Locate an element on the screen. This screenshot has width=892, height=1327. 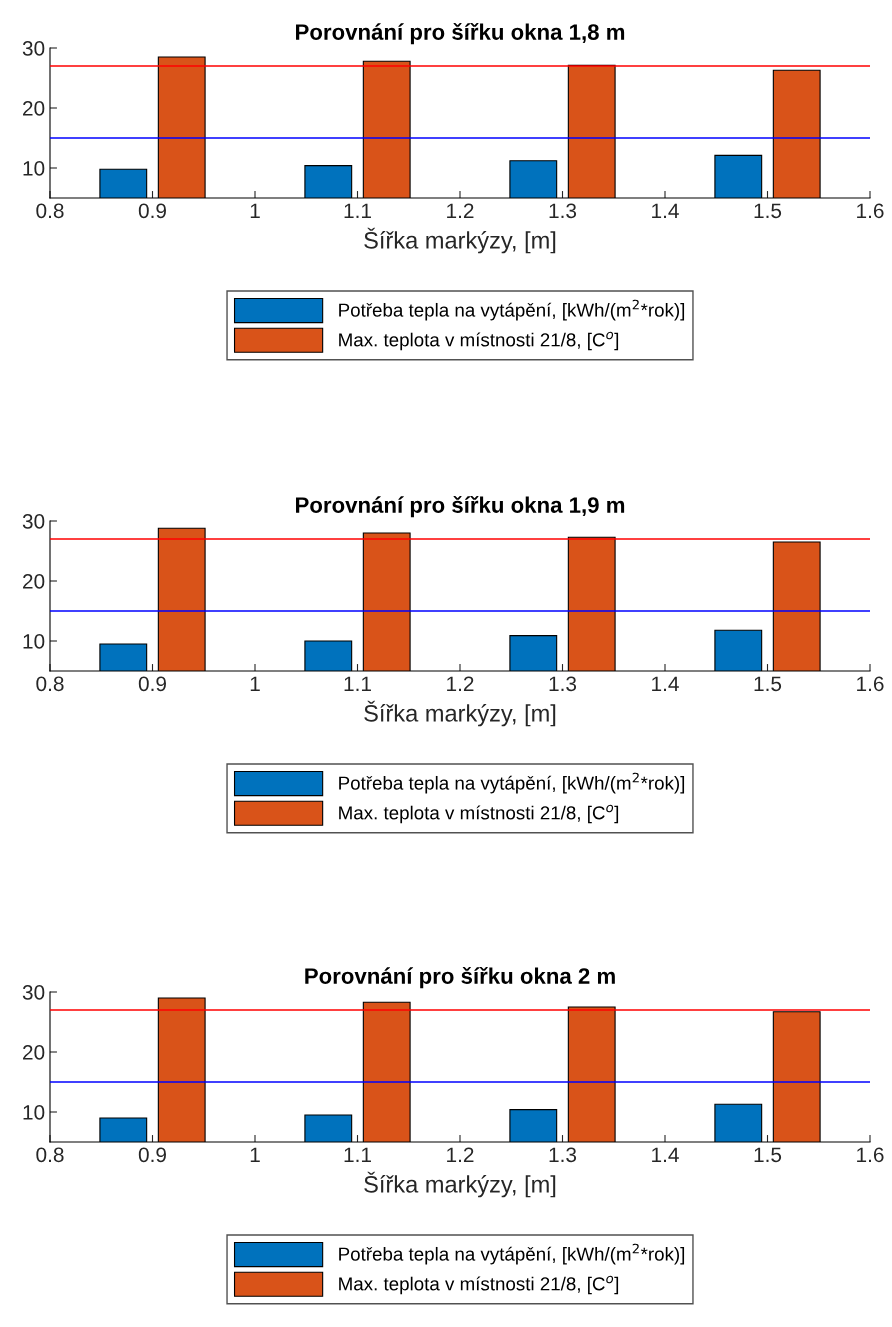
chart-title: Porovnání pro šířku okna 2 m is located at coordinates (460, 978).